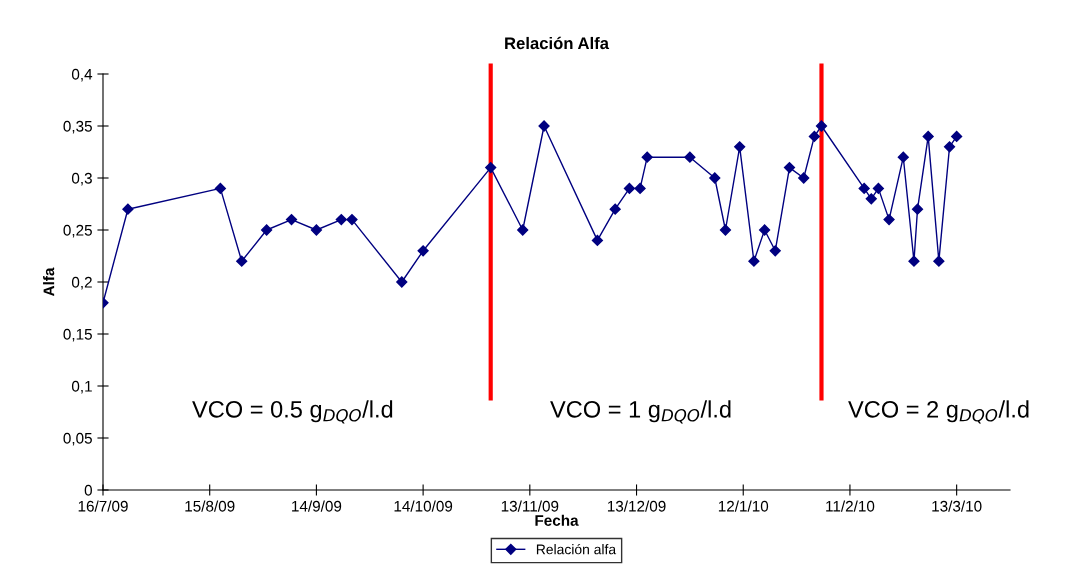 The height and width of the screenshot is (578, 1071). Describe the element at coordinates (81, 179) in the screenshot. I see `y-tick-label: 0,3` at that location.